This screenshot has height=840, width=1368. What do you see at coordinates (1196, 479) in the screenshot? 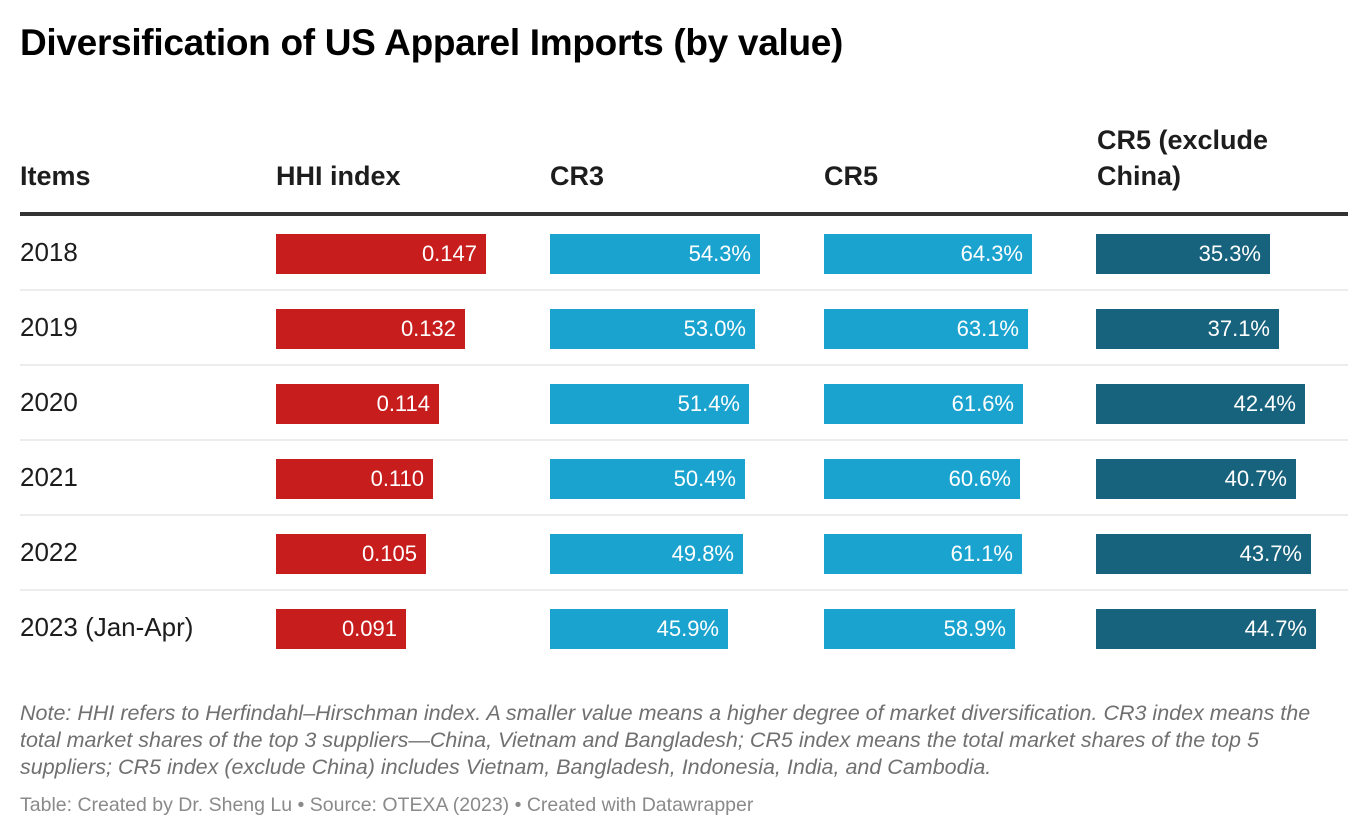
I see `cr5-exclude-china-bar: 40.7%` at bounding box center [1196, 479].